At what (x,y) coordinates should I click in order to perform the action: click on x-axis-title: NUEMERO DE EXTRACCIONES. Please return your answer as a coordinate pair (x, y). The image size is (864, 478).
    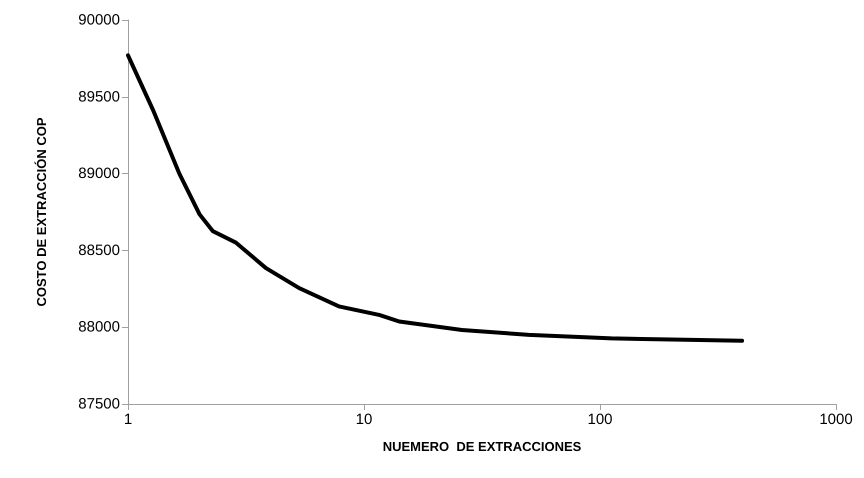
    Looking at the image, I should click on (482, 446).